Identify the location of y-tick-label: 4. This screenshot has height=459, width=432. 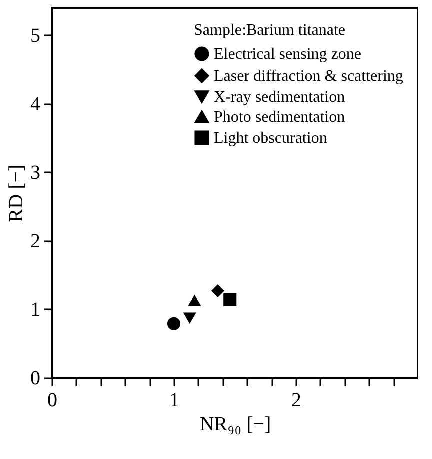
(35, 104).